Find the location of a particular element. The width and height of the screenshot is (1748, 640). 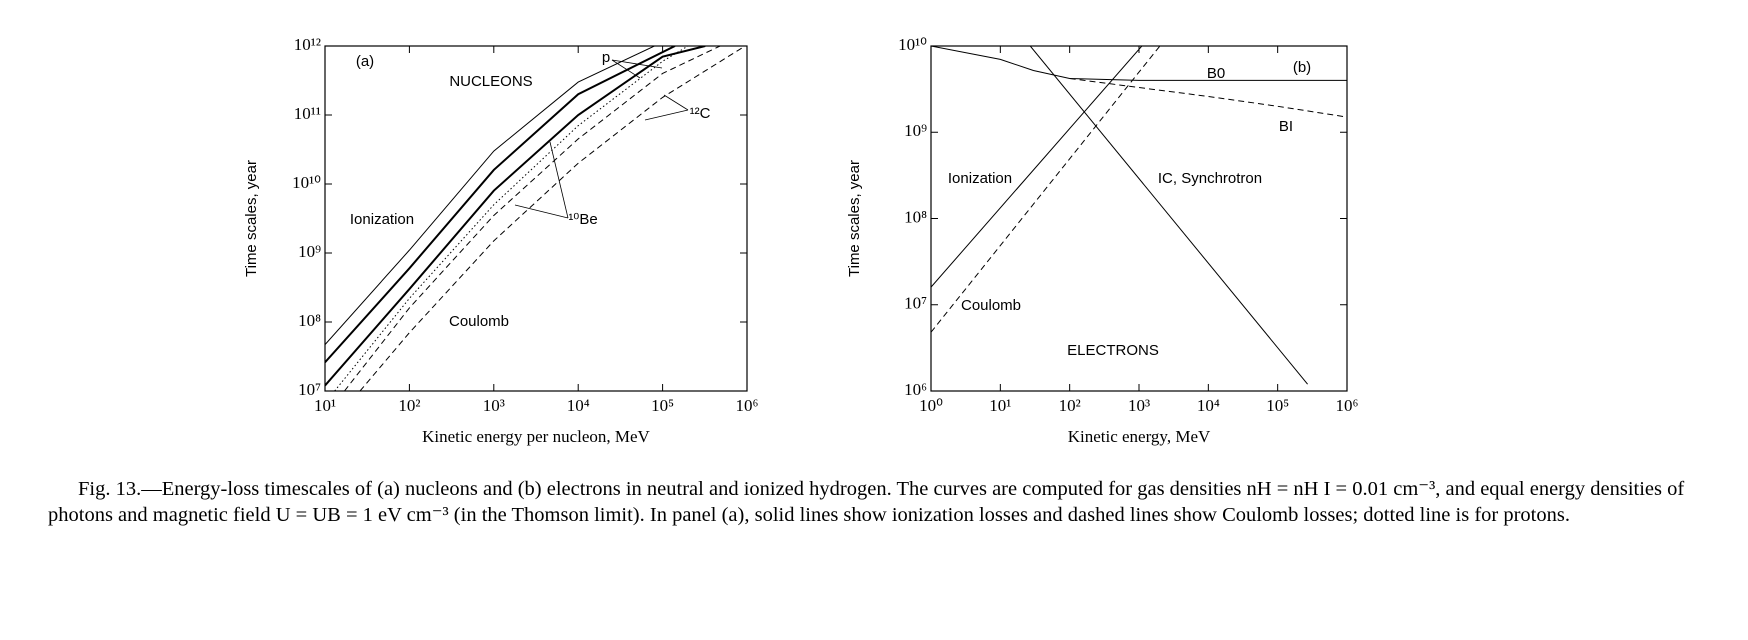

x-axis-title: Kinetic energy per nucleon, MeV is located at coordinates (536, 436).